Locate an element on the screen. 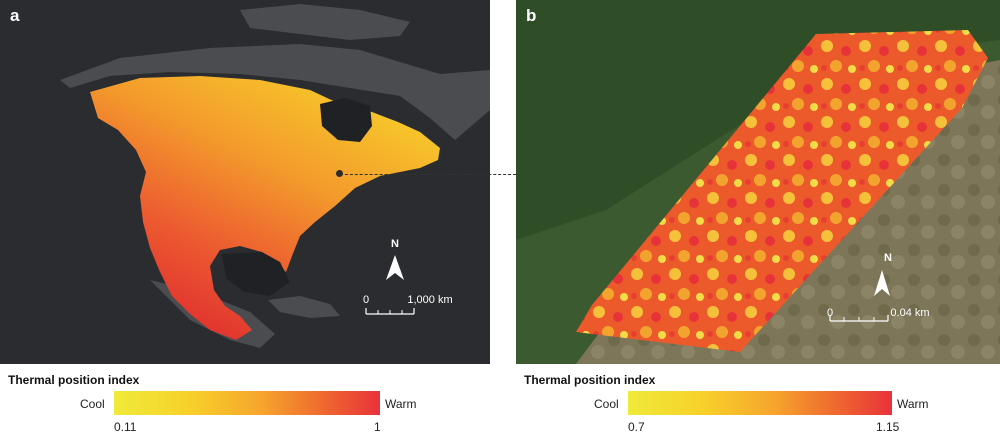 The image size is (1000, 434). panel-label: a is located at coordinates (15, 15).